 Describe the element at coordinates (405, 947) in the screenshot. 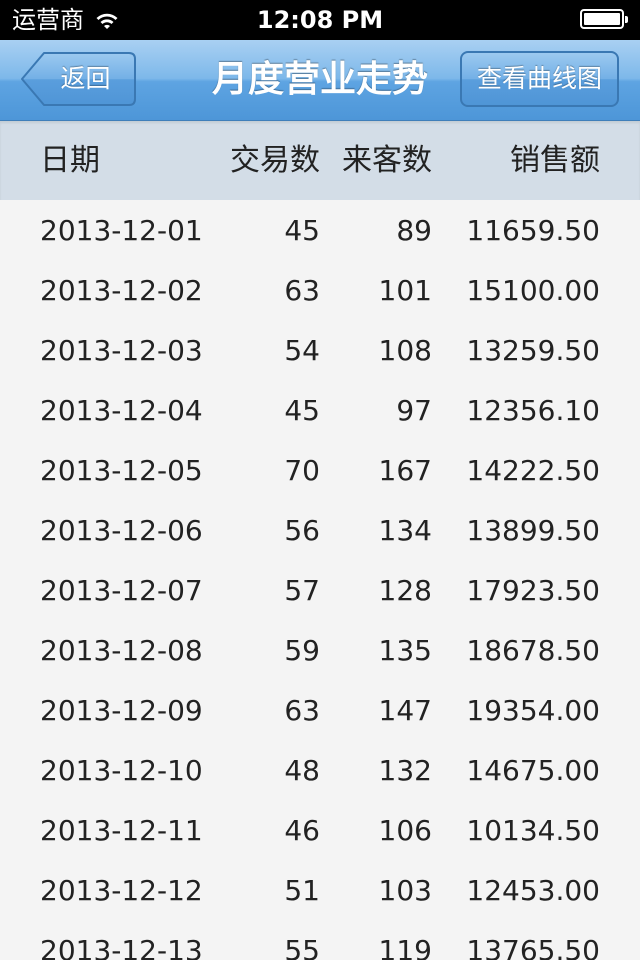

I see `cell-visitors: 119` at that location.